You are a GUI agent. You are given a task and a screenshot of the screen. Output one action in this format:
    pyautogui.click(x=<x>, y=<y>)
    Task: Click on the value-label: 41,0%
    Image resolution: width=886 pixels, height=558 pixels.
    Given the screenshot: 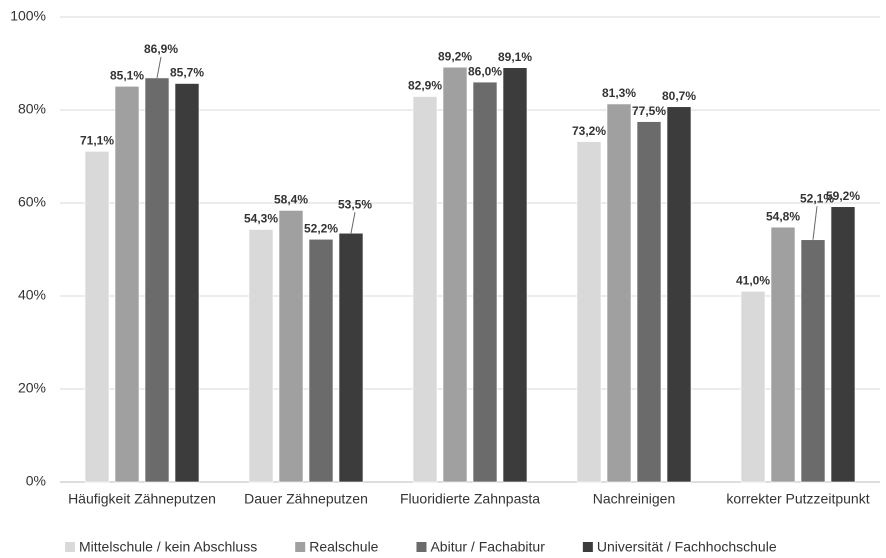 What is the action you would take?
    pyautogui.click(x=753, y=281)
    